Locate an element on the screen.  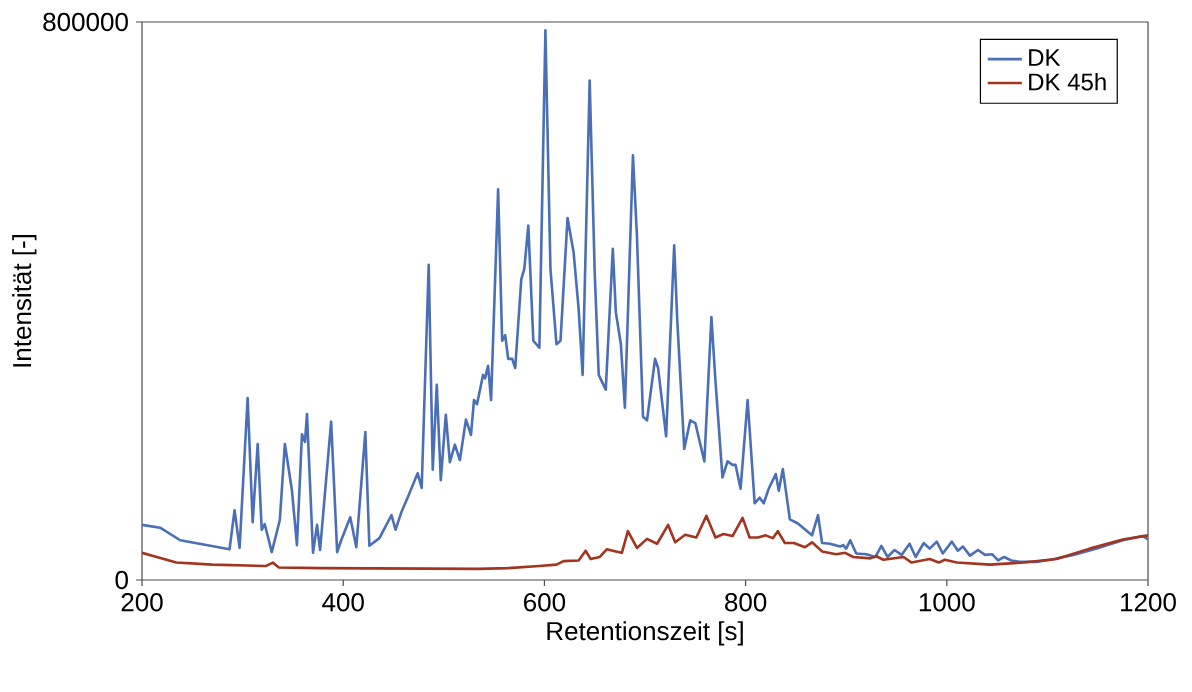
x-tick-label: 1000 is located at coordinates (947, 602).